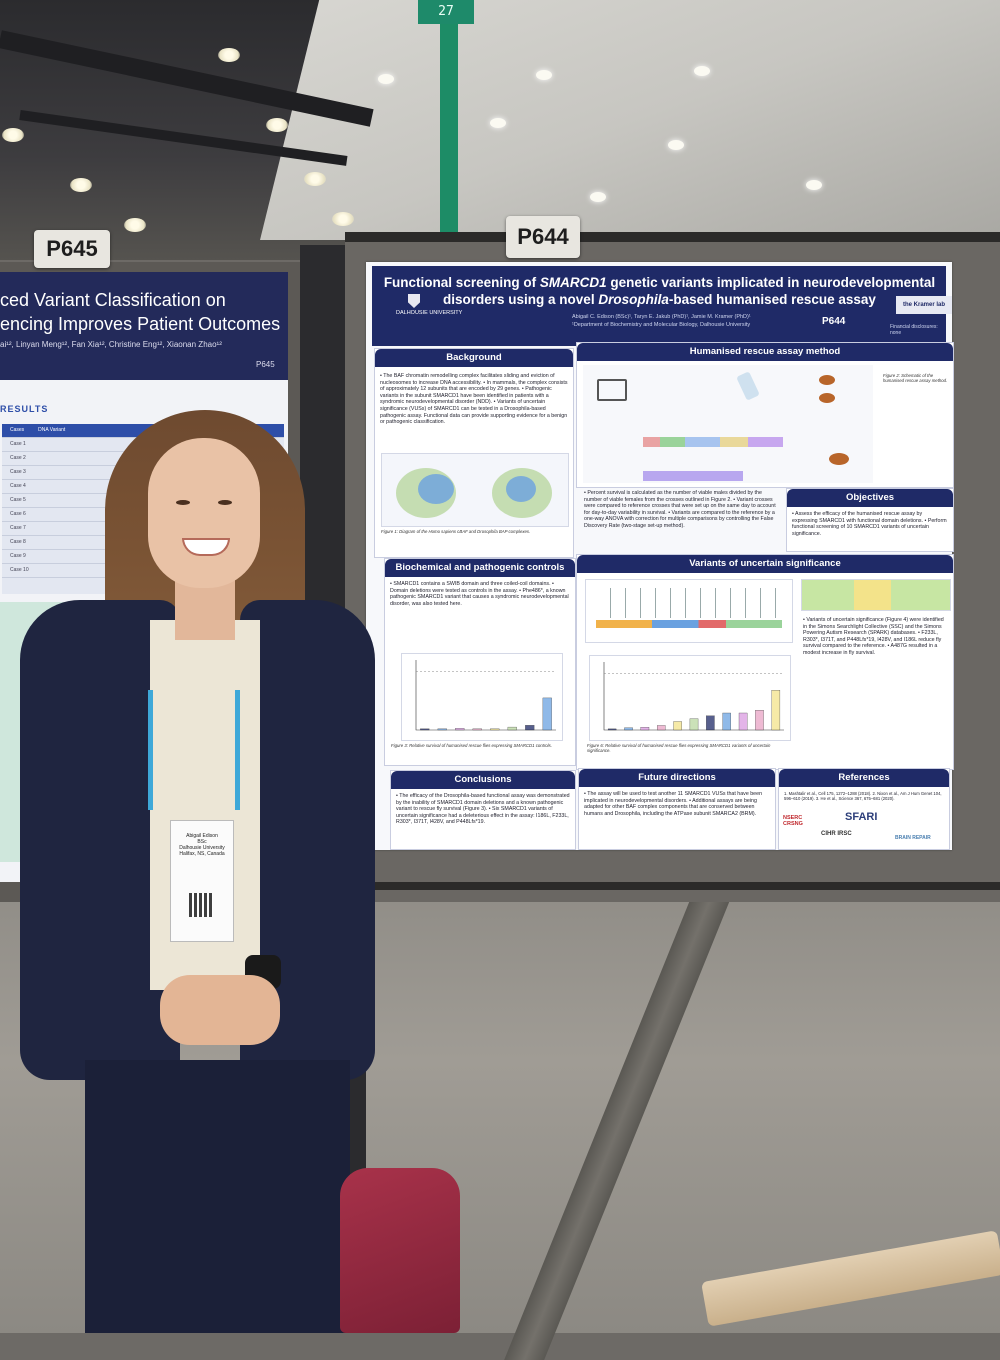  What do you see at coordinates (400, 1250) in the screenshot?
I see `backpack` at bounding box center [400, 1250].